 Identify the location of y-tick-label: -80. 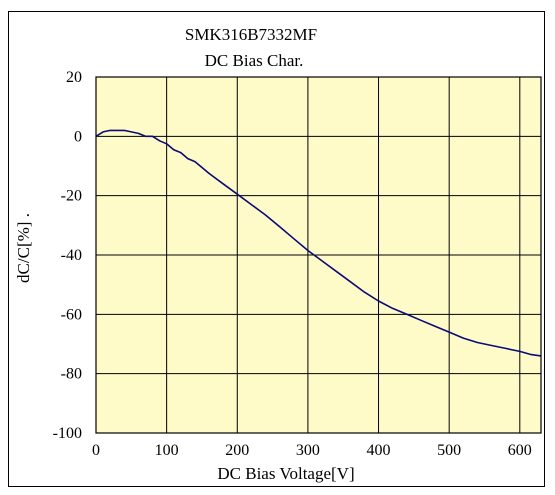
(71, 374).